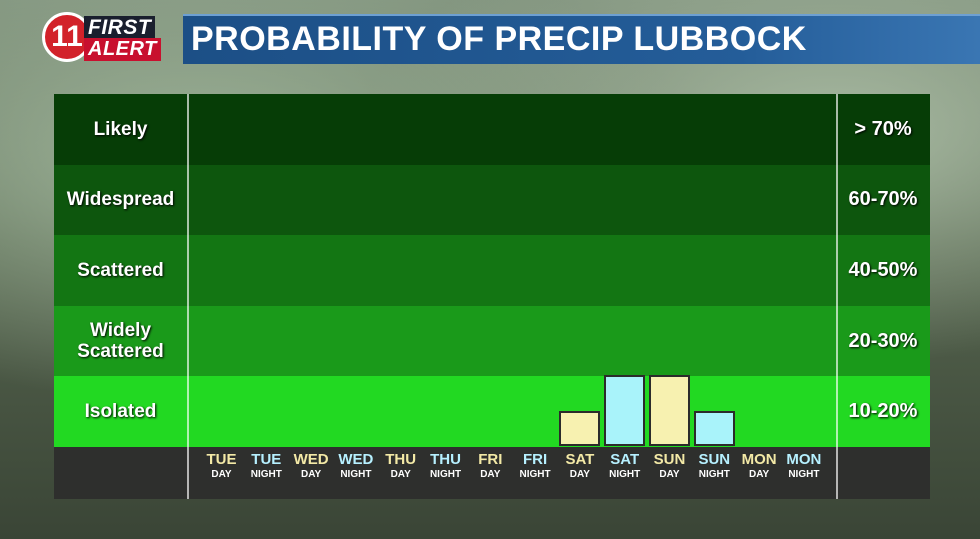 This screenshot has height=539, width=980. I want to click on right-divider, so click(837, 296).